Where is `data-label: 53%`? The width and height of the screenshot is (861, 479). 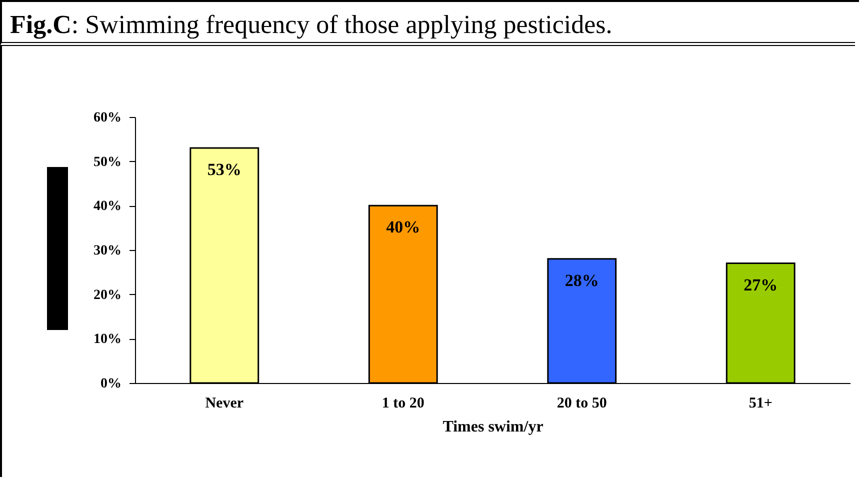
data-label: 53% is located at coordinates (224, 170).